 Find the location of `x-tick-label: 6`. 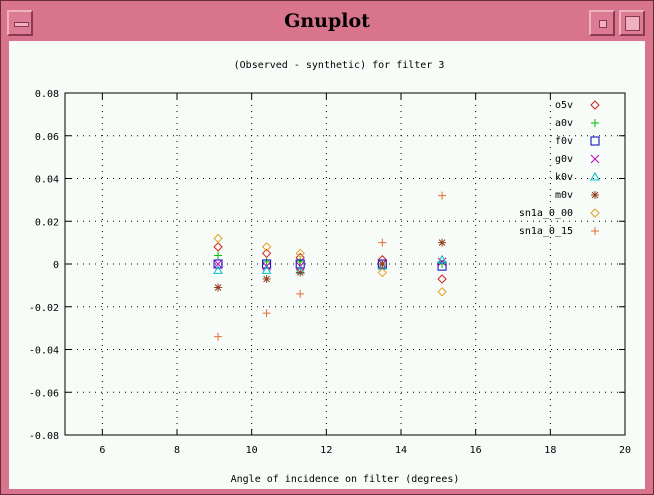

x-tick-label: 6 is located at coordinates (102, 450).